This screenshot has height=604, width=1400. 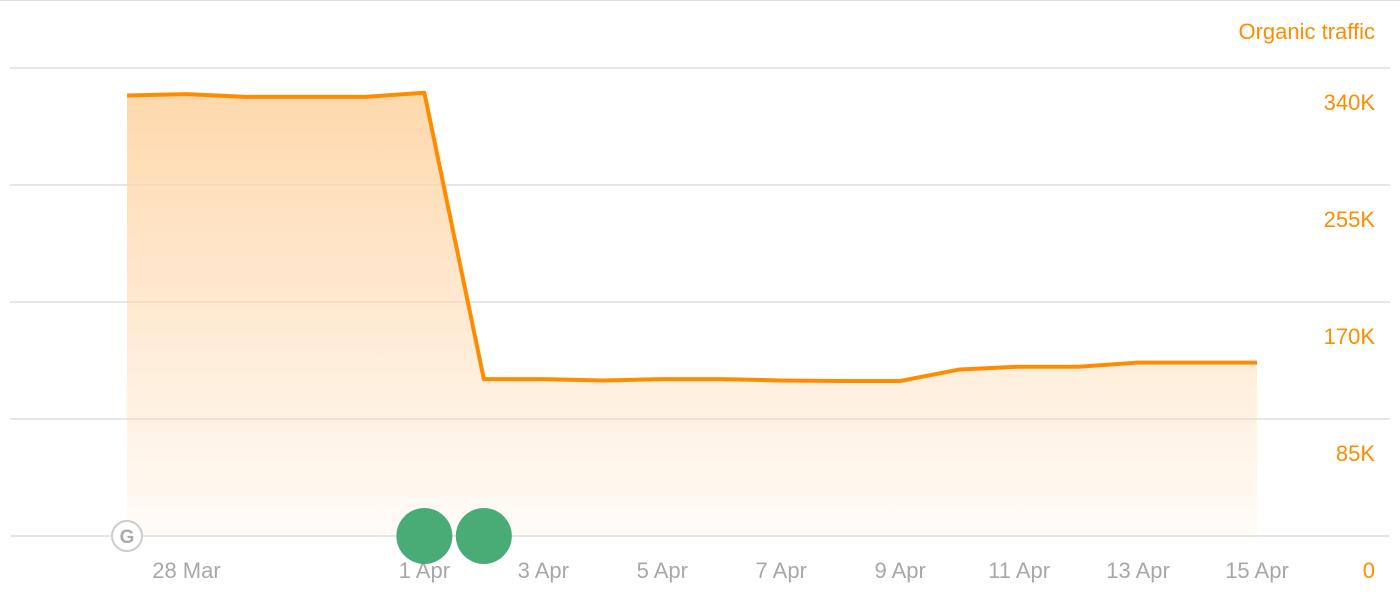 I want to click on x-tick-label: 15 Apr, so click(x=1257, y=570).